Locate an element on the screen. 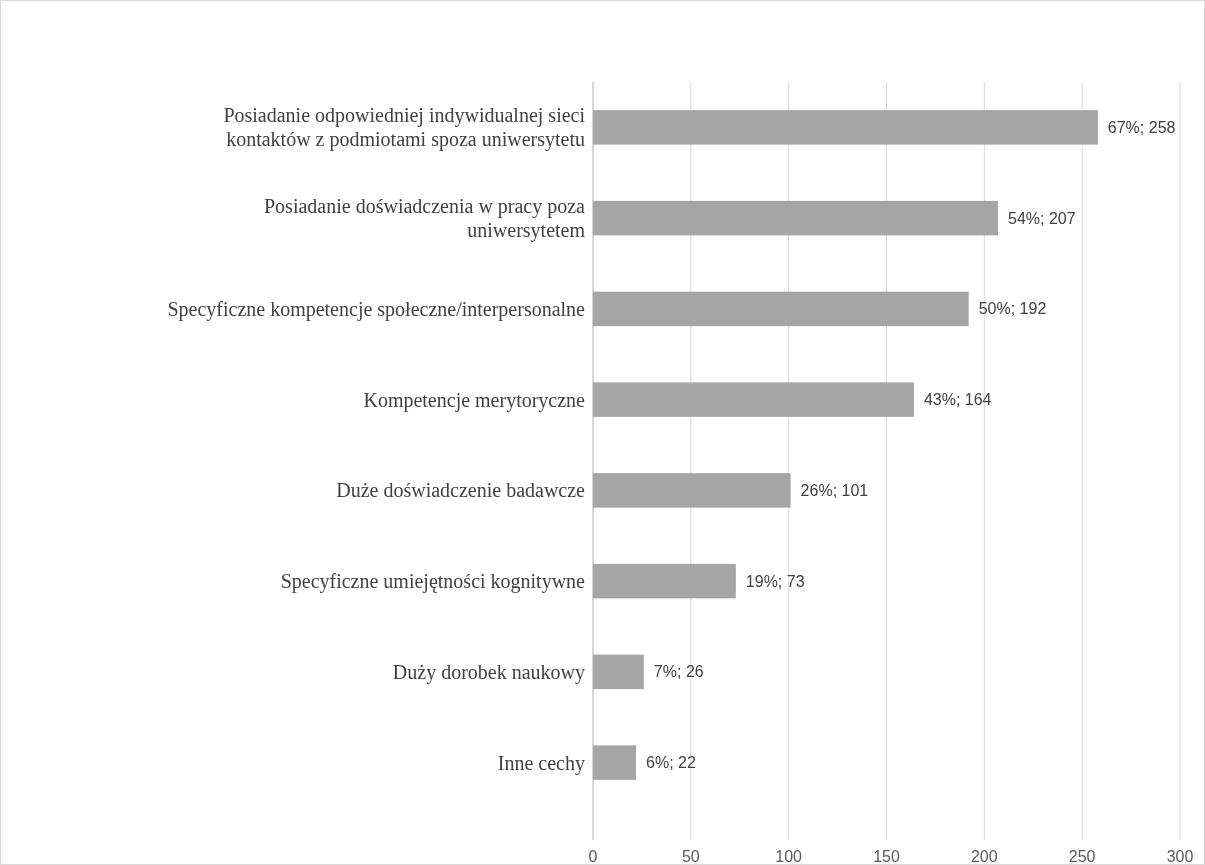  y-tick-label: Duży dorobek naukowy is located at coordinates (488, 672).